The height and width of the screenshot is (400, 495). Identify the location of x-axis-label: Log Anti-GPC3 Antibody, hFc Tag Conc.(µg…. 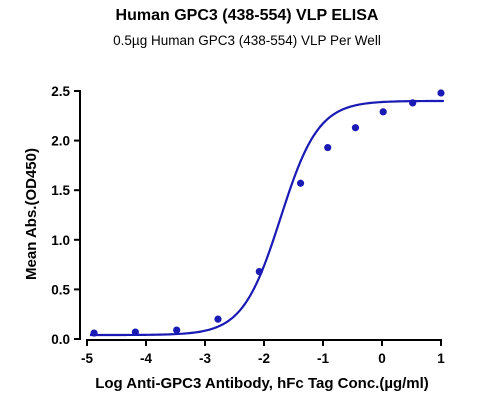
(262, 383).